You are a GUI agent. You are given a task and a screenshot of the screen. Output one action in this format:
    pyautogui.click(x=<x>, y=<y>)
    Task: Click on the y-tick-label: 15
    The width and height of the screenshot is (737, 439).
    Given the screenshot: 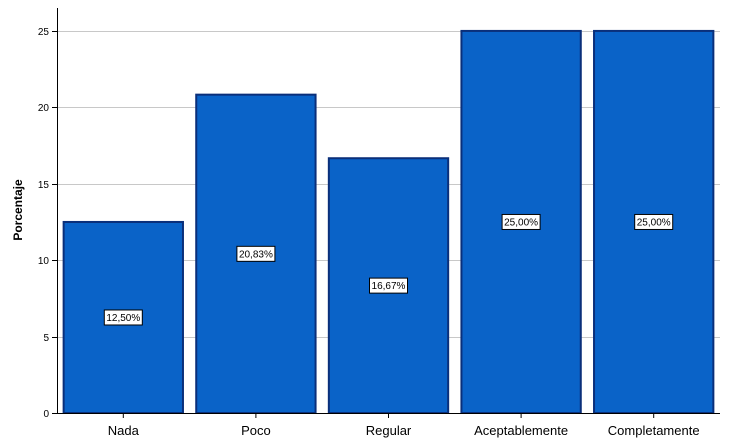 What is the action you would take?
    pyautogui.click(x=44, y=185)
    